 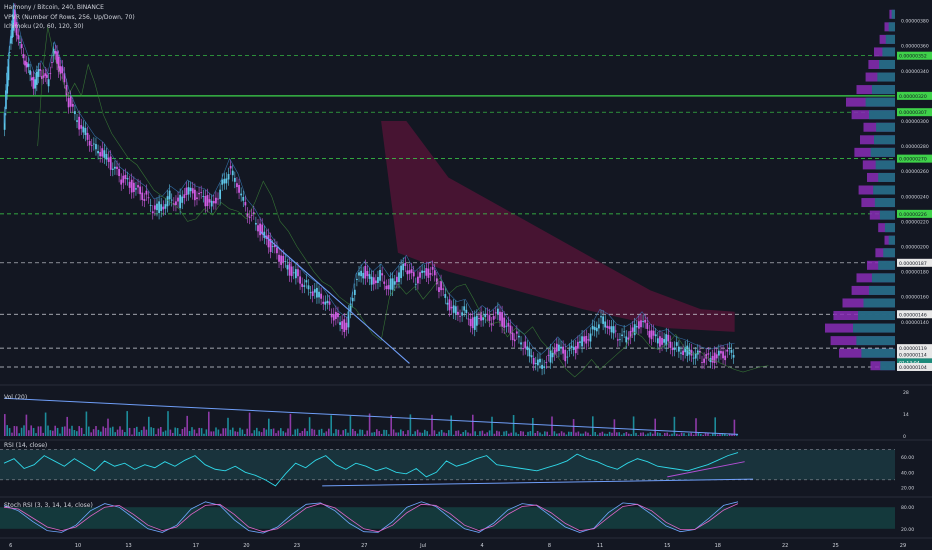 I want to click on rsi-tick-1: 40.00, so click(x=907, y=473).